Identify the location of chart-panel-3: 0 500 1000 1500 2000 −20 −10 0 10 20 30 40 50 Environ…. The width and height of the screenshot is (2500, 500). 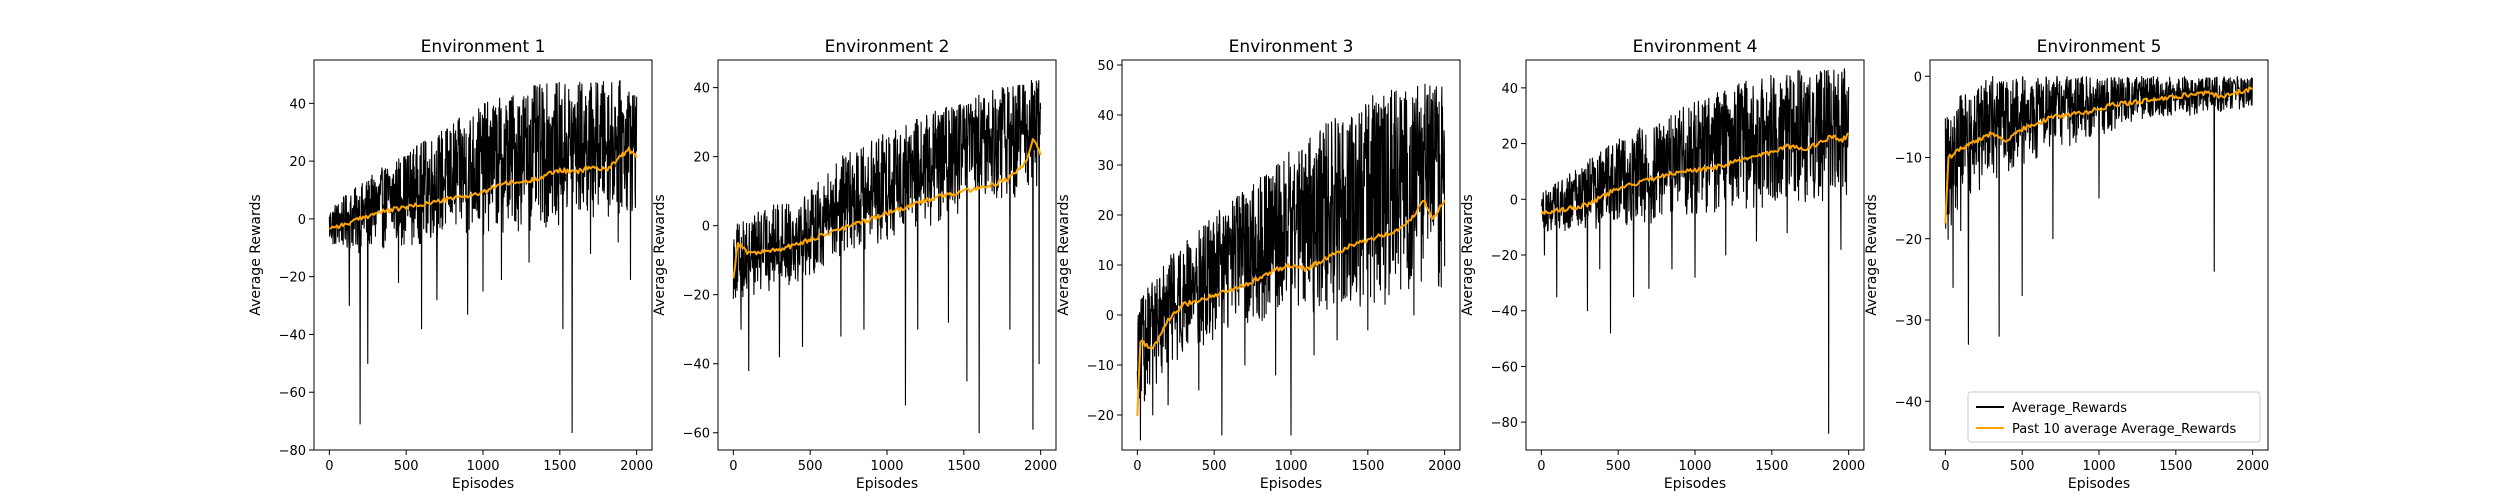
(1258, 264).